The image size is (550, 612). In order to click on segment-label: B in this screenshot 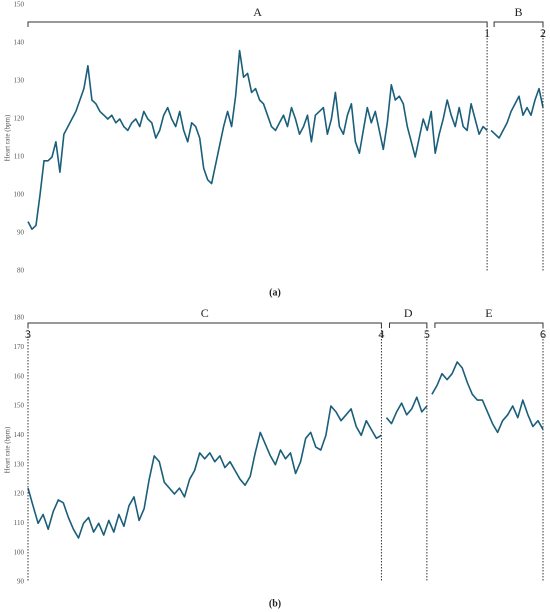, I will do `click(519, 12)`.